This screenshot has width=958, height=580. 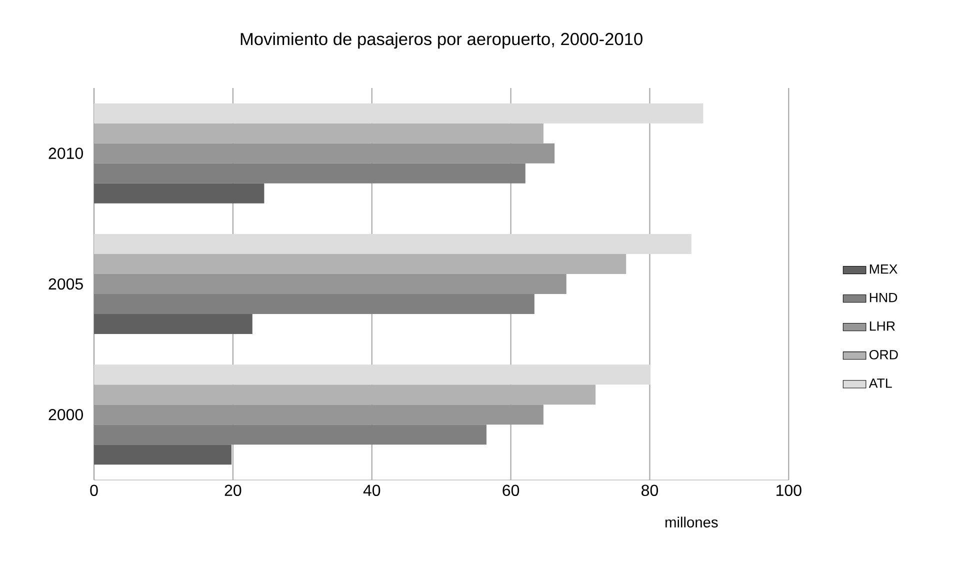 What do you see at coordinates (65, 284) in the screenshot?
I see `y-tick-label: 2005` at bounding box center [65, 284].